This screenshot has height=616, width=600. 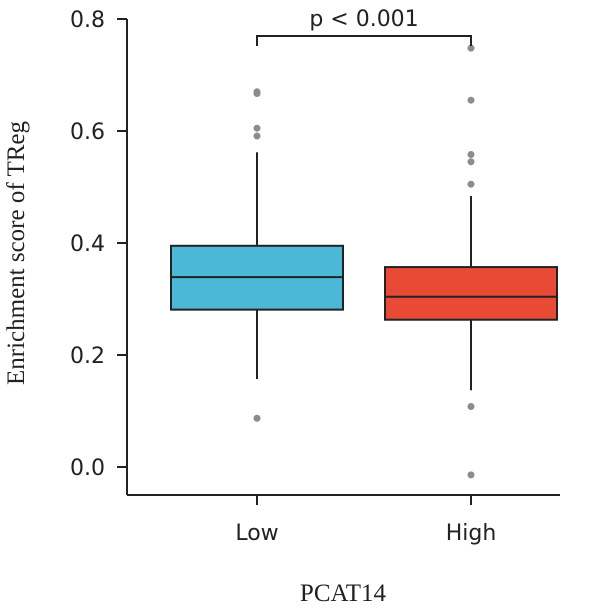 What do you see at coordinates (16, 252) in the screenshot?
I see `y-axis-title: Enrichment score of TReg` at bounding box center [16, 252].